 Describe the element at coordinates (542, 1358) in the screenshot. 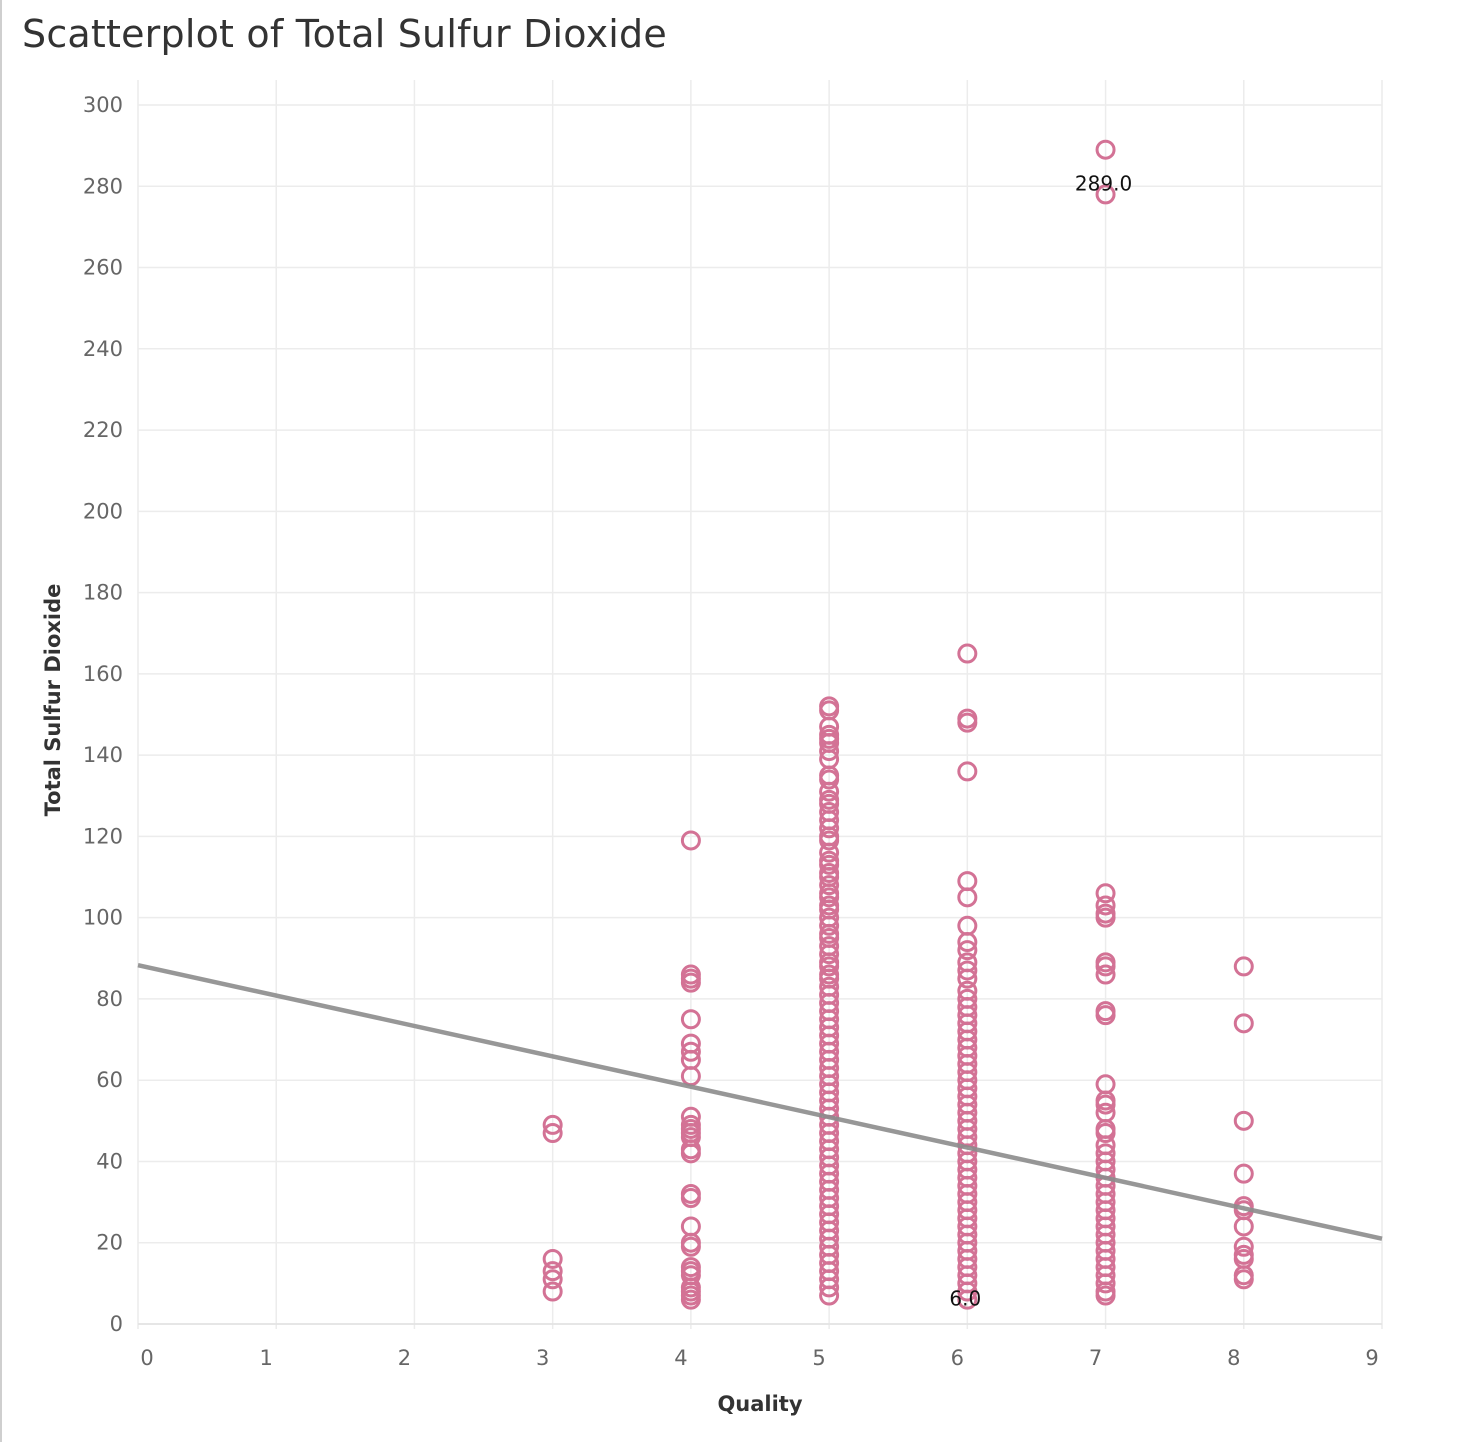

I see `x-tick-label: 3` at that location.